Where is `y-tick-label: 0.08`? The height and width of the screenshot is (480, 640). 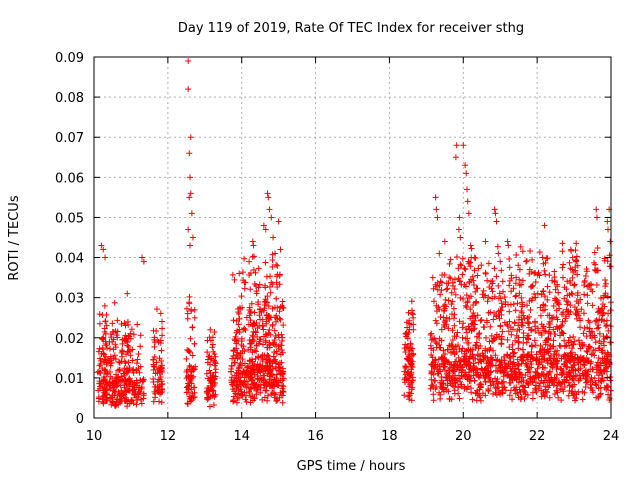 y-tick-label: 0.08 is located at coordinates (69, 98).